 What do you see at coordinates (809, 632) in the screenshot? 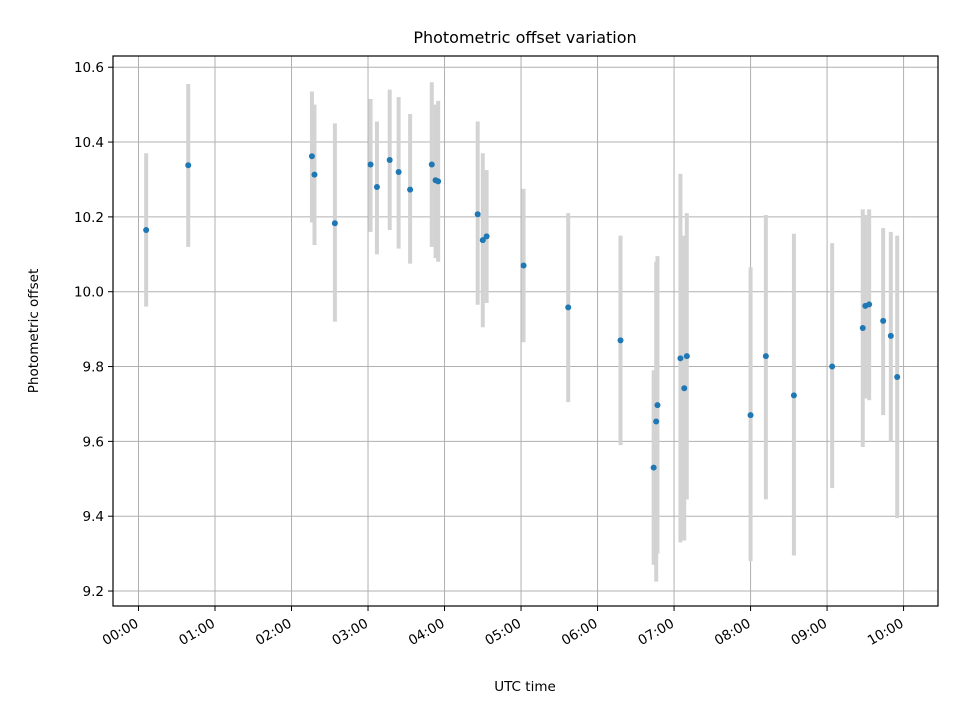
I see `x-tick-label: 09:00` at bounding box center [809, 632].